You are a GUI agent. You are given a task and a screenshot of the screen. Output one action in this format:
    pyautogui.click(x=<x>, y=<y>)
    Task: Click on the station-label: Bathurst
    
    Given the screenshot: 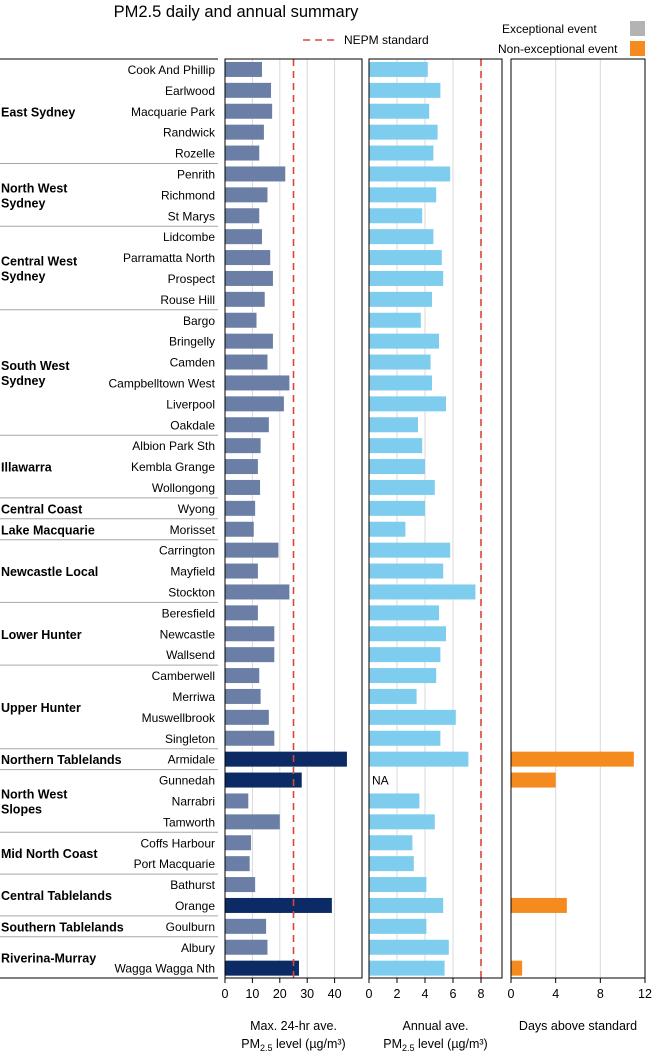 What is the action you would take?
    pyautogui.click(x=192, y=885)
    